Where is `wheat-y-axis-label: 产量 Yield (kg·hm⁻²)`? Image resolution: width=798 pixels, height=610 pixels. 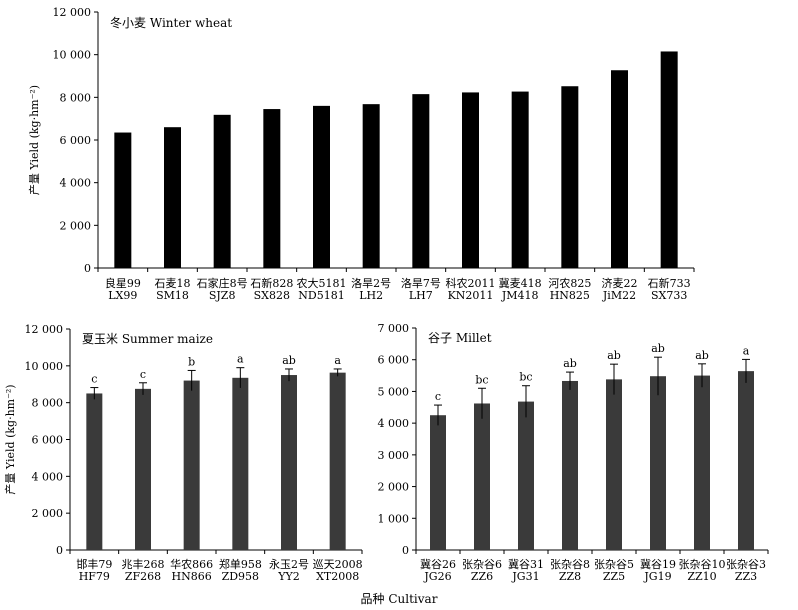 wheat-y-axis-label: 产量 Yield (kg·hm⁻²) is located at coordinates (34, 140).